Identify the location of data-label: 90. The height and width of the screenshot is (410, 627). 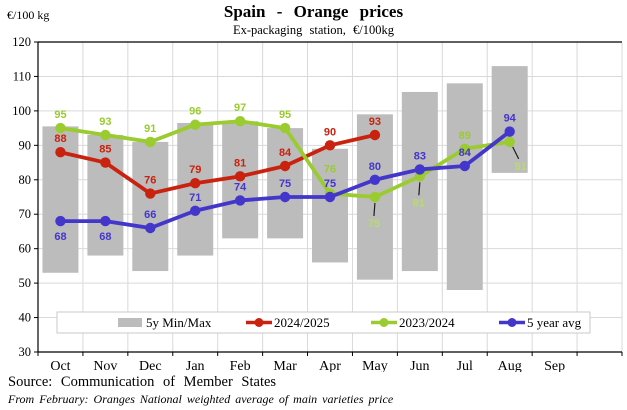
(330, 132).